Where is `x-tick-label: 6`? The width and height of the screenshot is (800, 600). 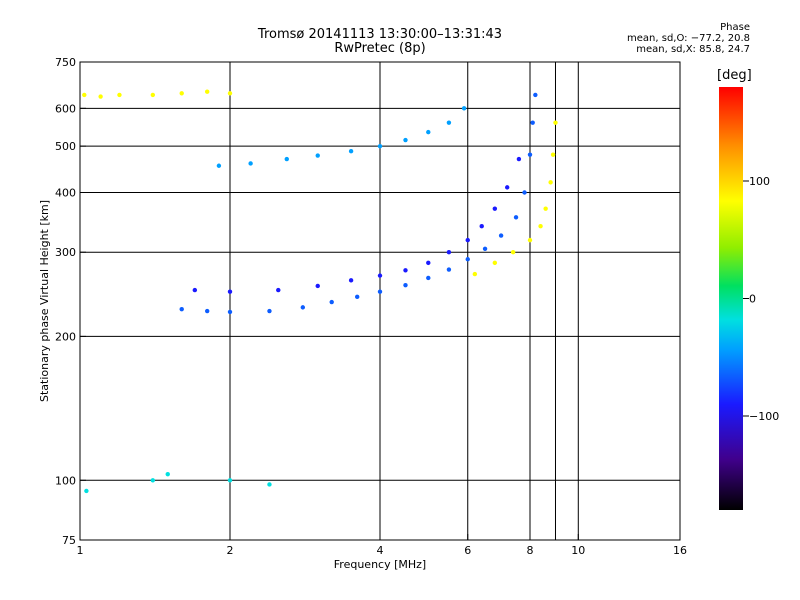
x-tick-label: 6 is located at coordinates (467, 550).